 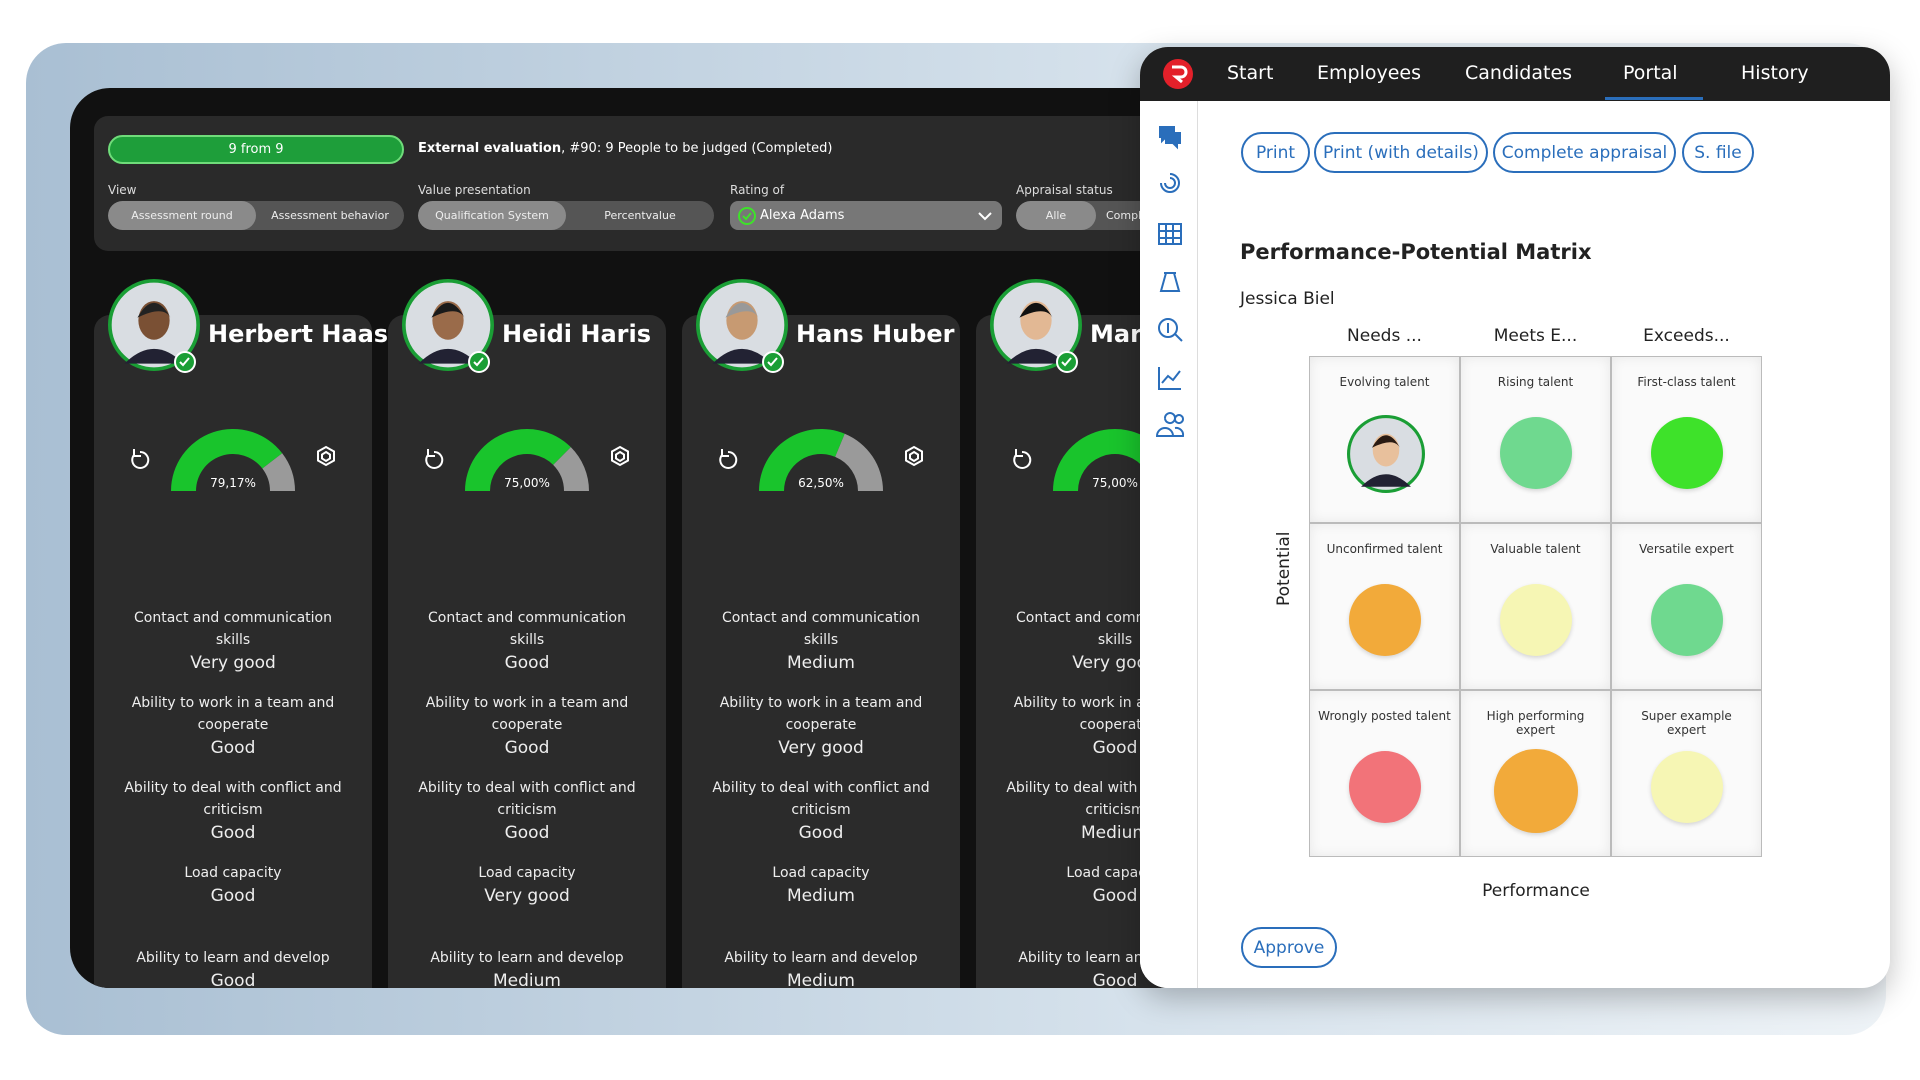 What do you see at coordinates (1384, 382) in the screenshot?
I see `cell-label: Evolving talent` at bounding box center [1384, 382].